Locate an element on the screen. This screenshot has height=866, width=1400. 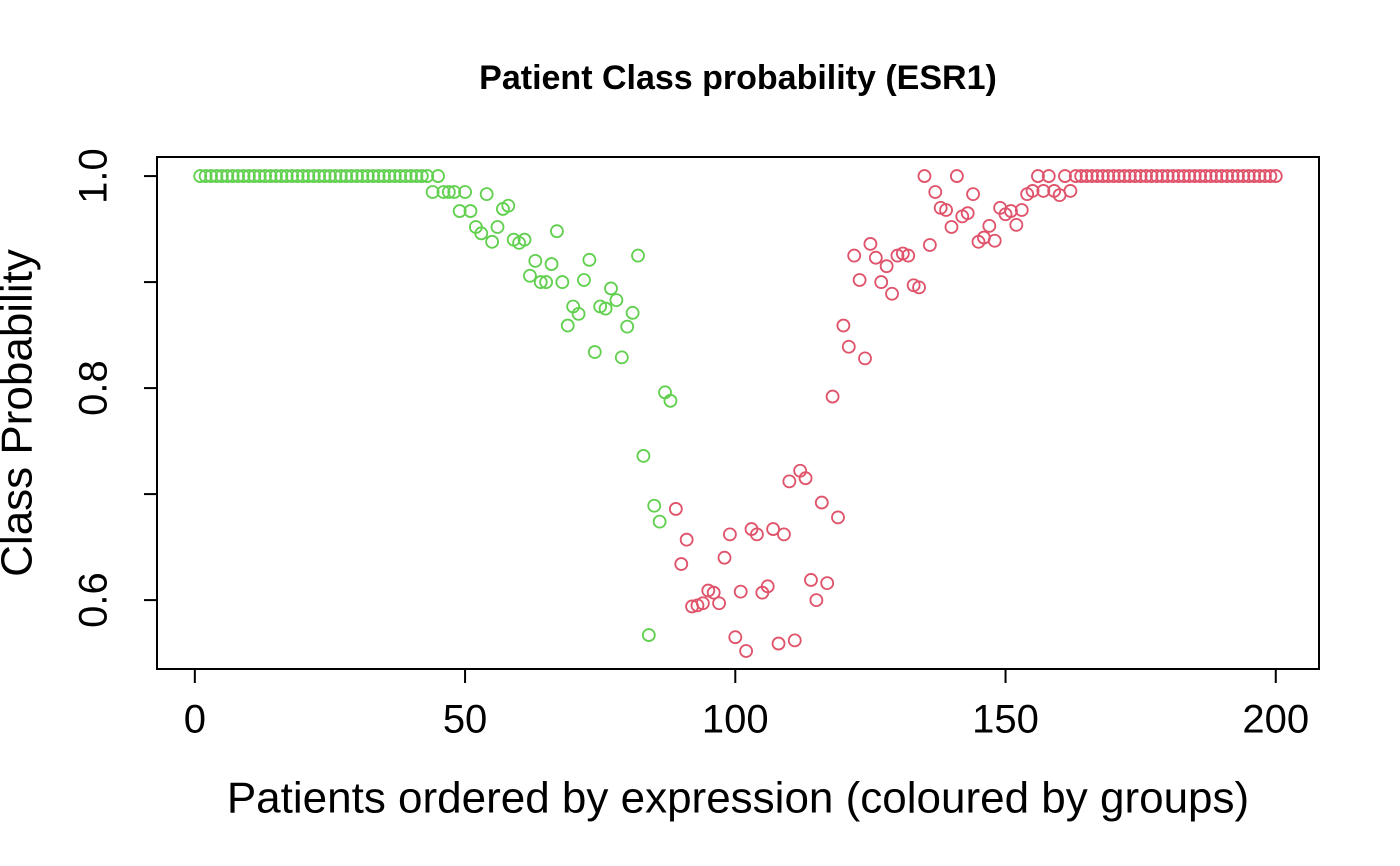
y-tick-label: 0.6 is located at coordinates (94, 600).